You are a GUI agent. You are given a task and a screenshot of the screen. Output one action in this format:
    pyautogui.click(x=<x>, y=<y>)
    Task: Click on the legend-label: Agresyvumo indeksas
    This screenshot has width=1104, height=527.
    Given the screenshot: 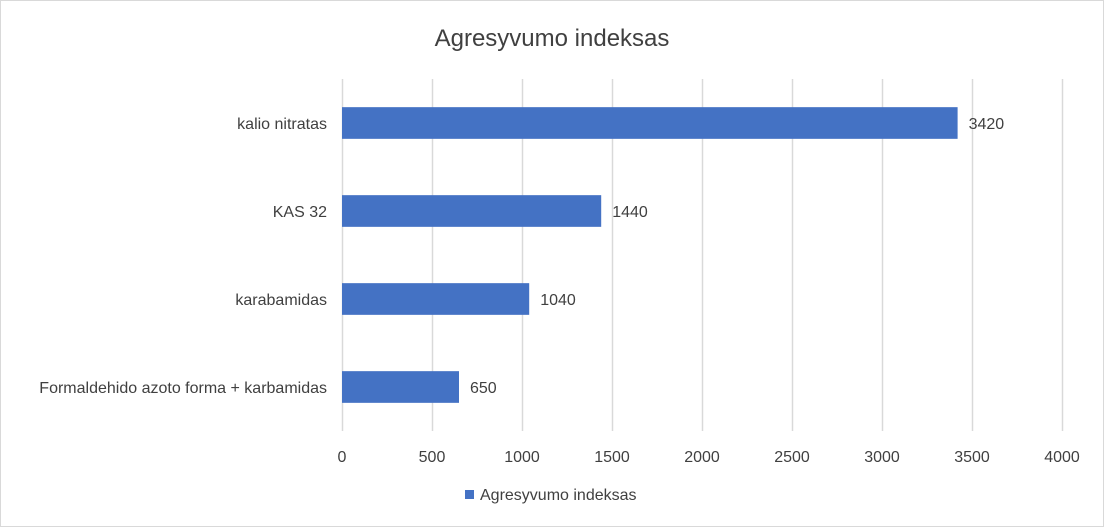 What is the action you would take?
    pyautogui.click(x=558, y=495)
    